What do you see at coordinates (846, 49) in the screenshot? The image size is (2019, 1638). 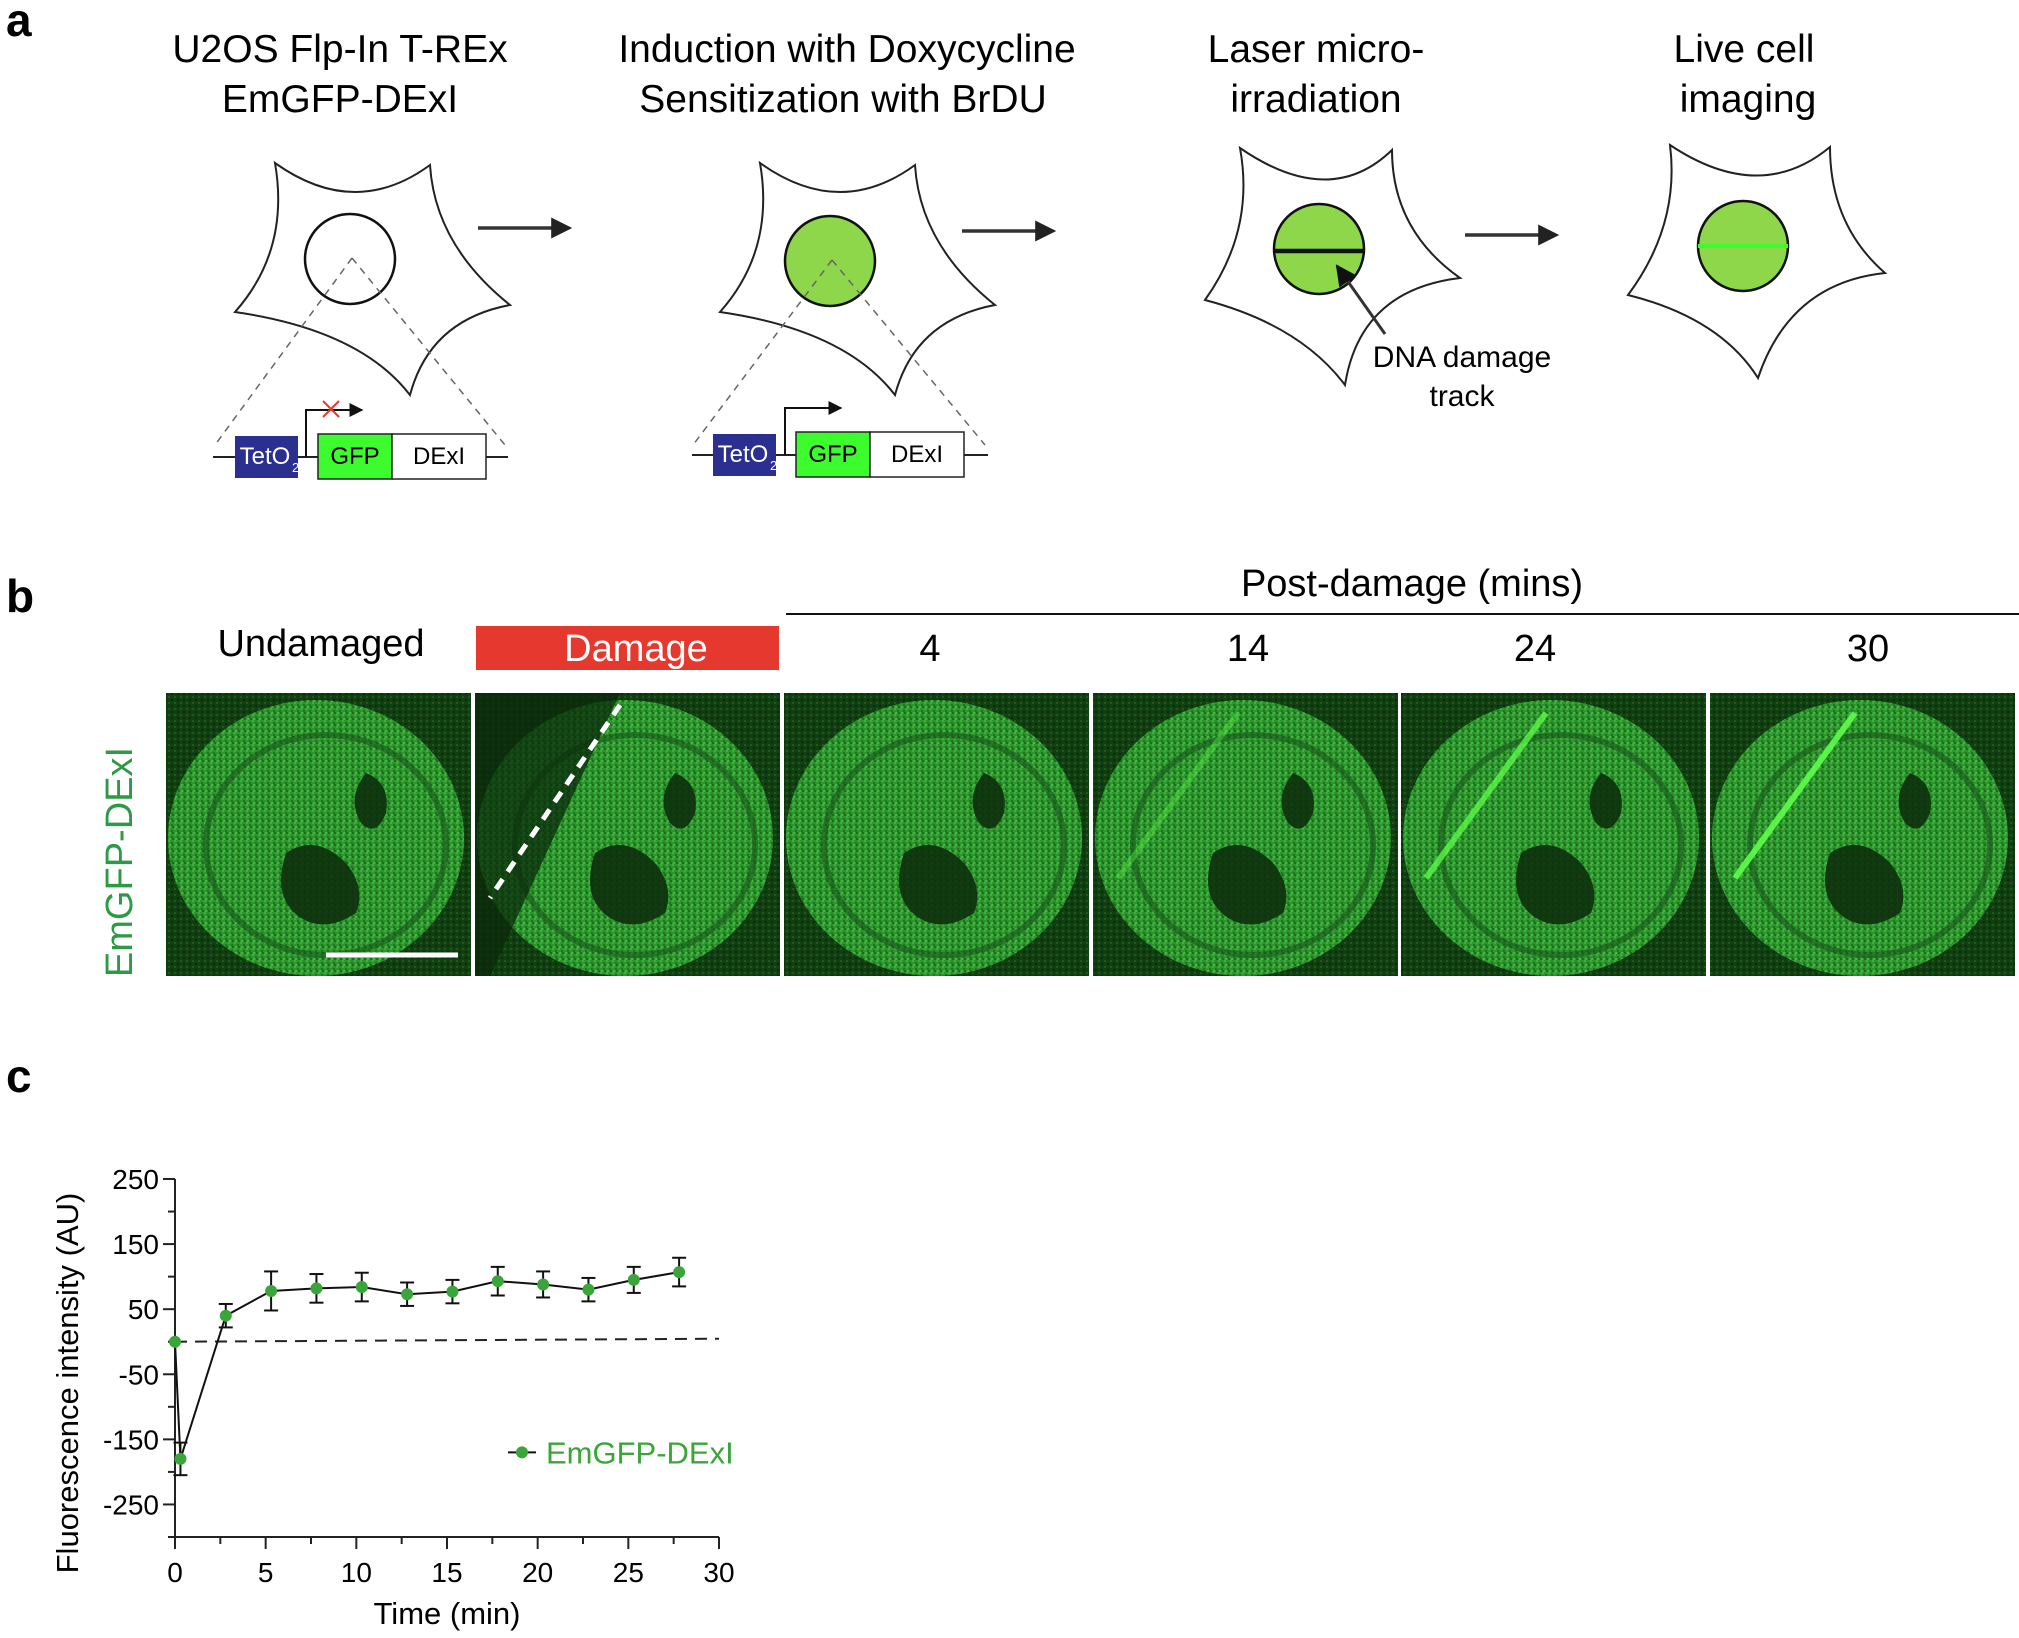 I see `step-2-title-line1: Induction with Doxycycline` at bounding box center [846, 49].